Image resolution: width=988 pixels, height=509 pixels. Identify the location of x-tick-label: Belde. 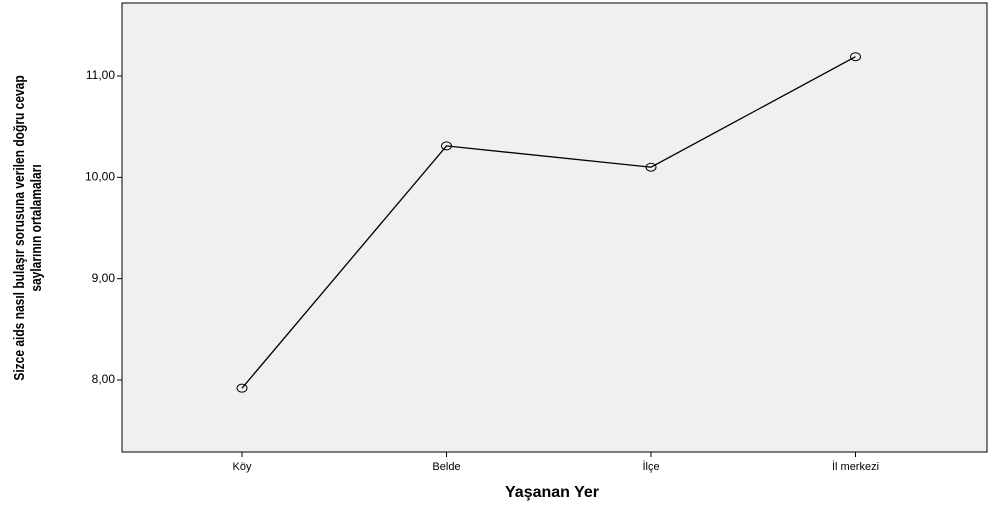
(446, 467).